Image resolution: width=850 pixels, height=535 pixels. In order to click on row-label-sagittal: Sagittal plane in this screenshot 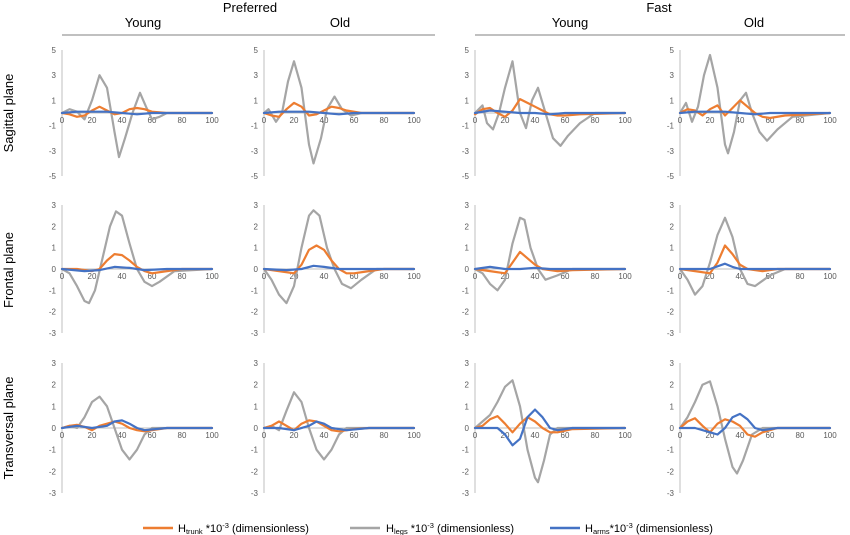, I will do `click(8, 113)`.